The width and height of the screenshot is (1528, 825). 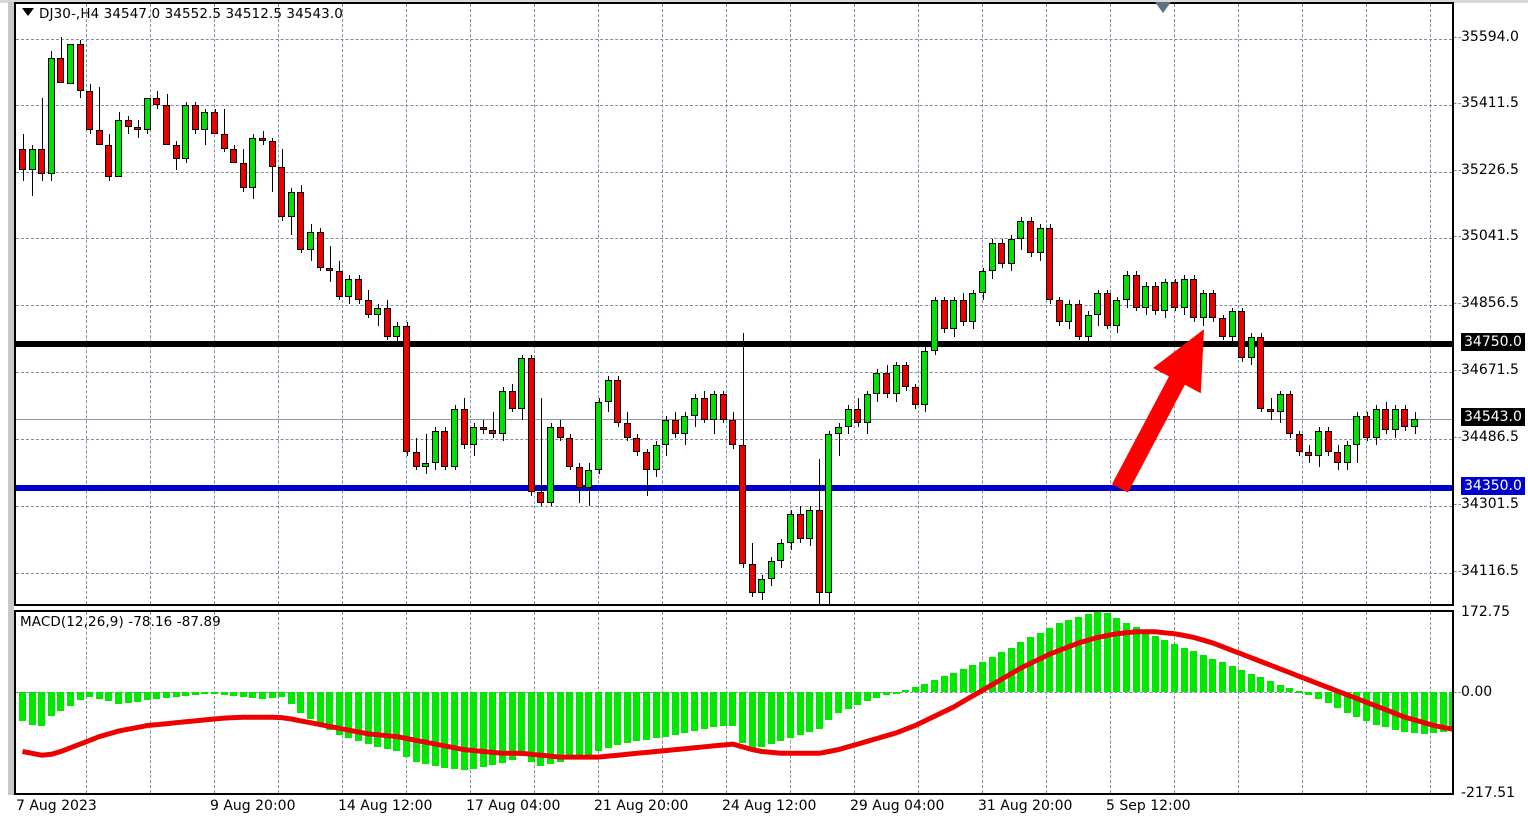 I want to click on price-level-badge-support: 34350.0, so click(x=1493, y=486).